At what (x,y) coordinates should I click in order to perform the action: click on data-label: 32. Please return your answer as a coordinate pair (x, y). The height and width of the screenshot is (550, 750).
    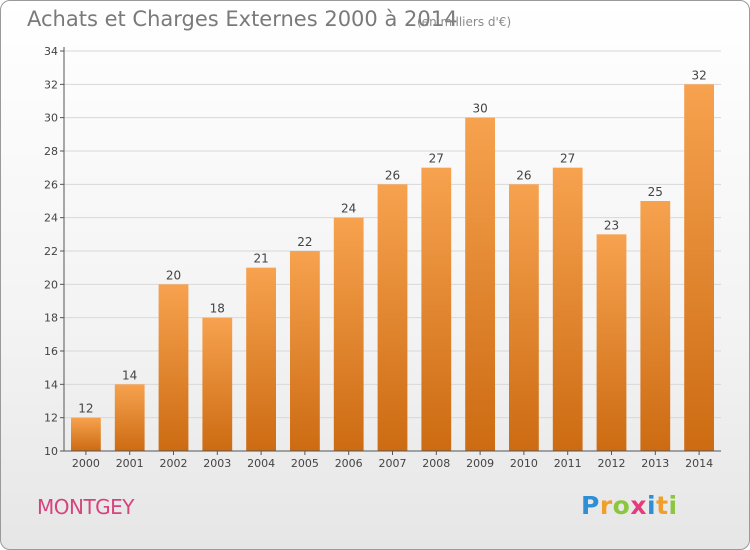
    Looking at the image, I should click on (698, 75).